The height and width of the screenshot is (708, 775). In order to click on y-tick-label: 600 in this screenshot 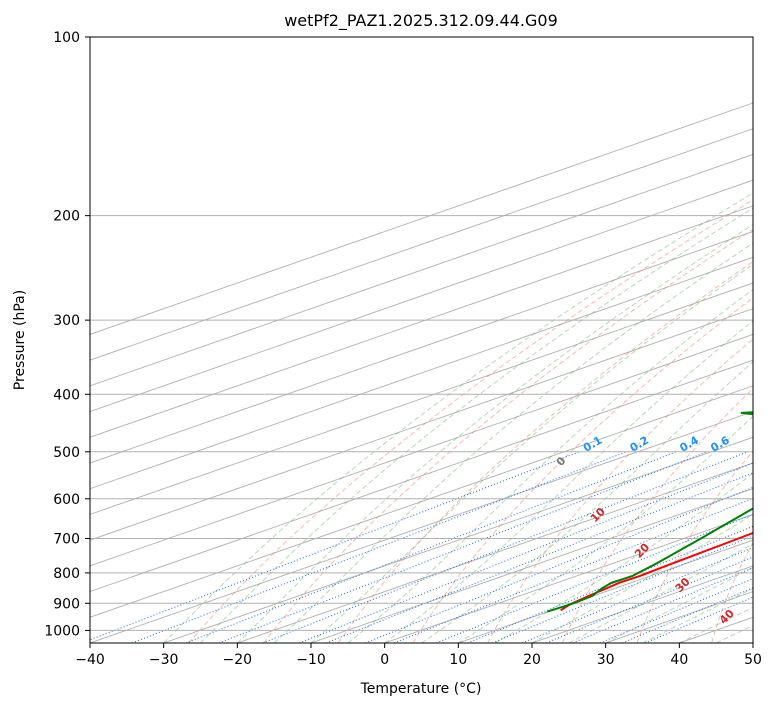, I will do `click(66, 500)`.